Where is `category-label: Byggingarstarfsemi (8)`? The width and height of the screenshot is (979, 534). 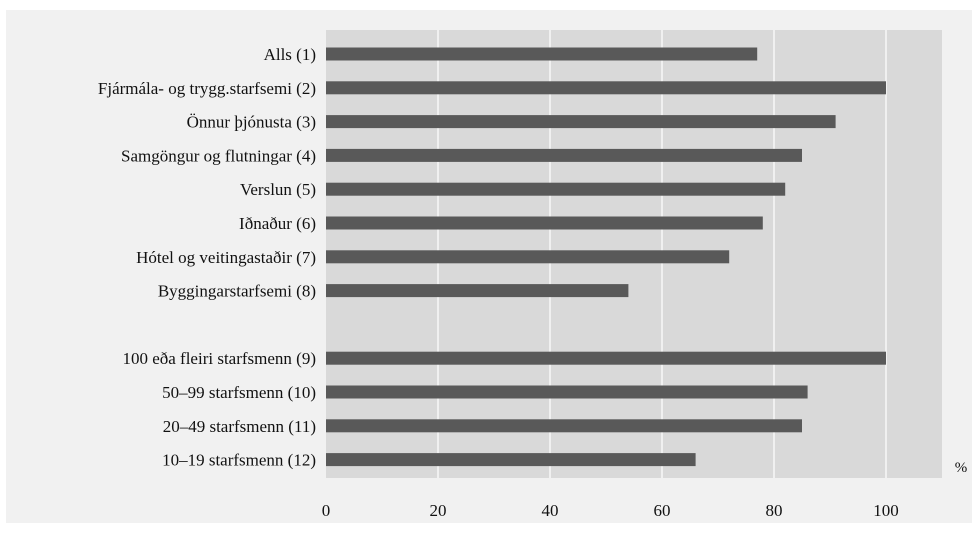
category-label: Byggingarstarfsemi (8) is located at coordinates (237, 291).